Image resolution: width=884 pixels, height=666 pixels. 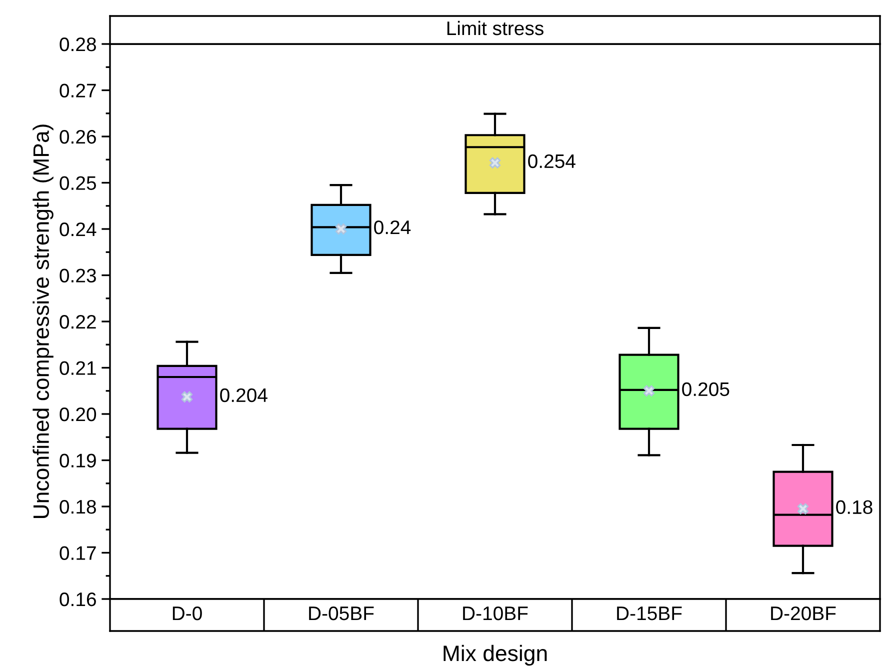 I want to click on x-tick-label: D-10BF, so click(x=495, y=613).